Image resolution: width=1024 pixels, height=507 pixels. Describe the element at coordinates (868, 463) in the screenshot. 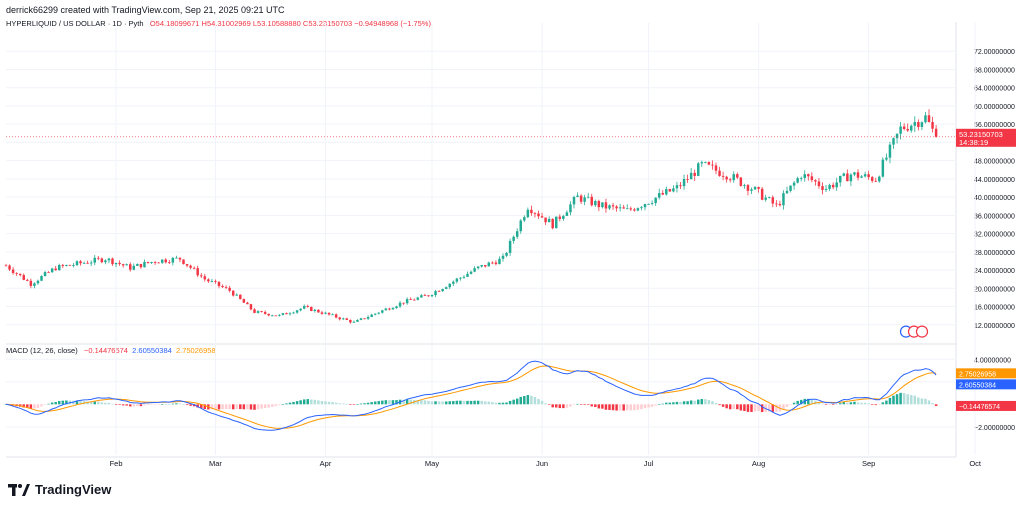

I see `time-tick-label: Sep` at that location.